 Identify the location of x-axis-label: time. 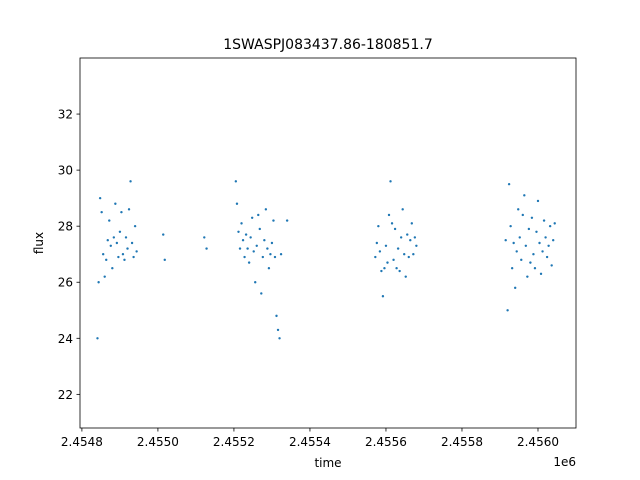
(327, 463).